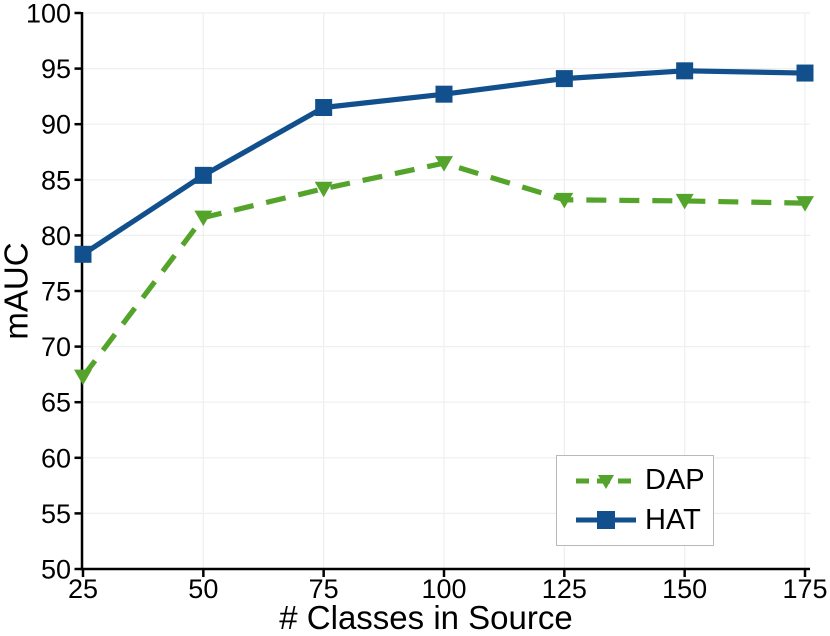 This screenshot has width=830, height=636. Describe the element at coordinates (635, 500) in the screenshot. I see `legend: DAP HAT` at that location.